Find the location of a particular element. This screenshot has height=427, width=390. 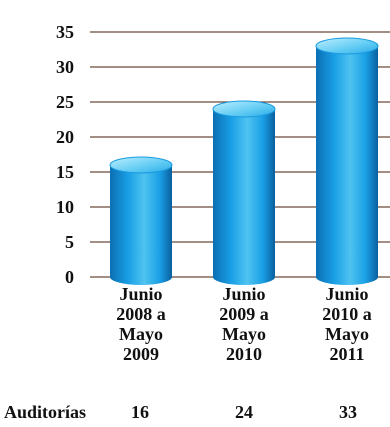

y-tick-label: 10 is located at coordinates (65, 207).